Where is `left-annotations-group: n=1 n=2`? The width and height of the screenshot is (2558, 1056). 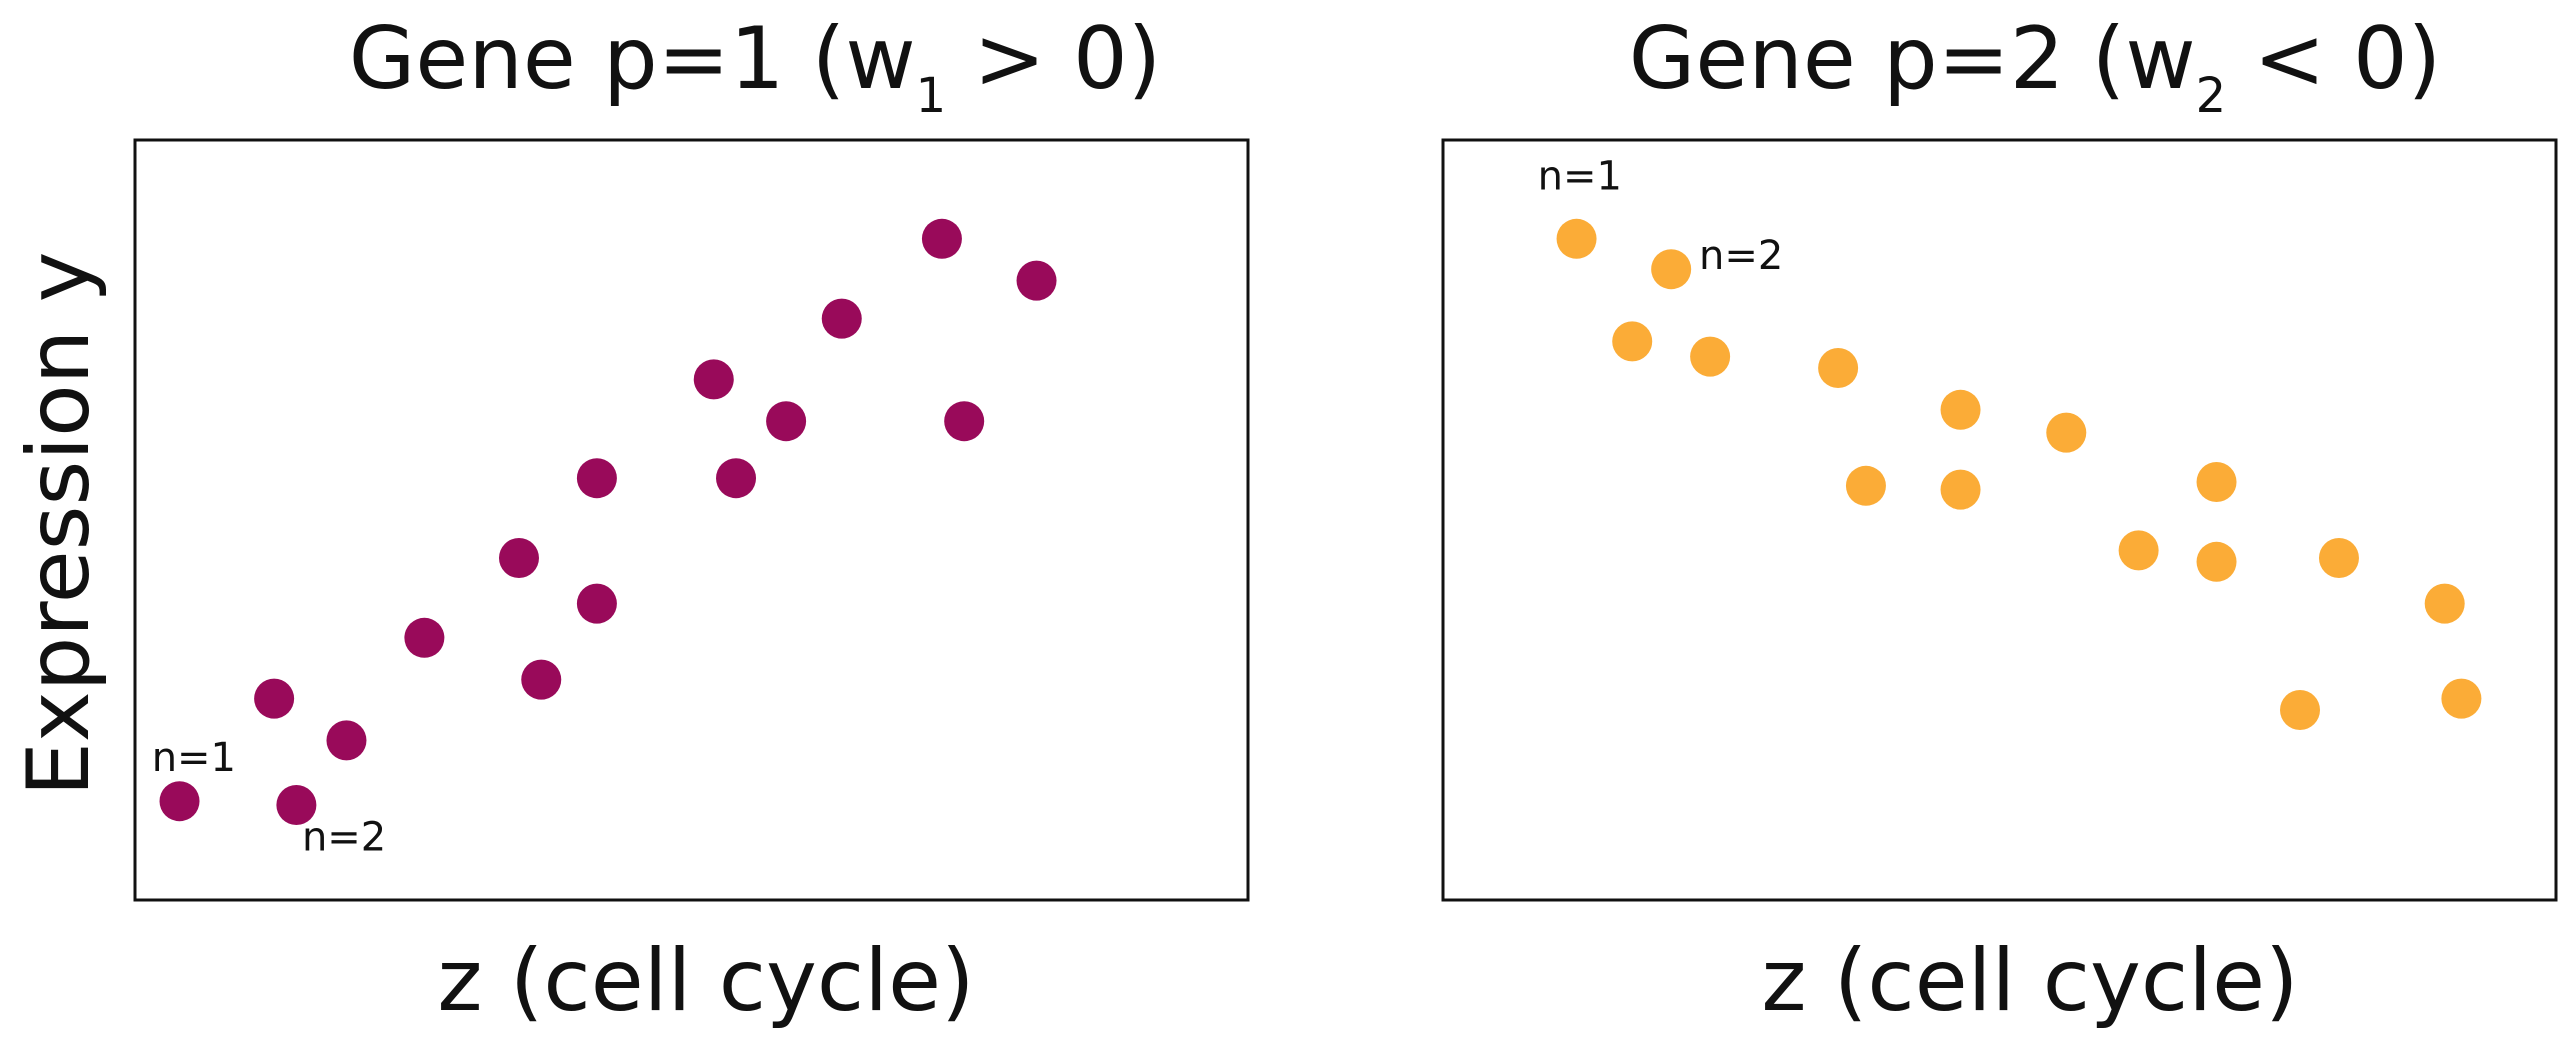 left-annotations-group: n=1 n=2 is located at coordinates (269, 798).